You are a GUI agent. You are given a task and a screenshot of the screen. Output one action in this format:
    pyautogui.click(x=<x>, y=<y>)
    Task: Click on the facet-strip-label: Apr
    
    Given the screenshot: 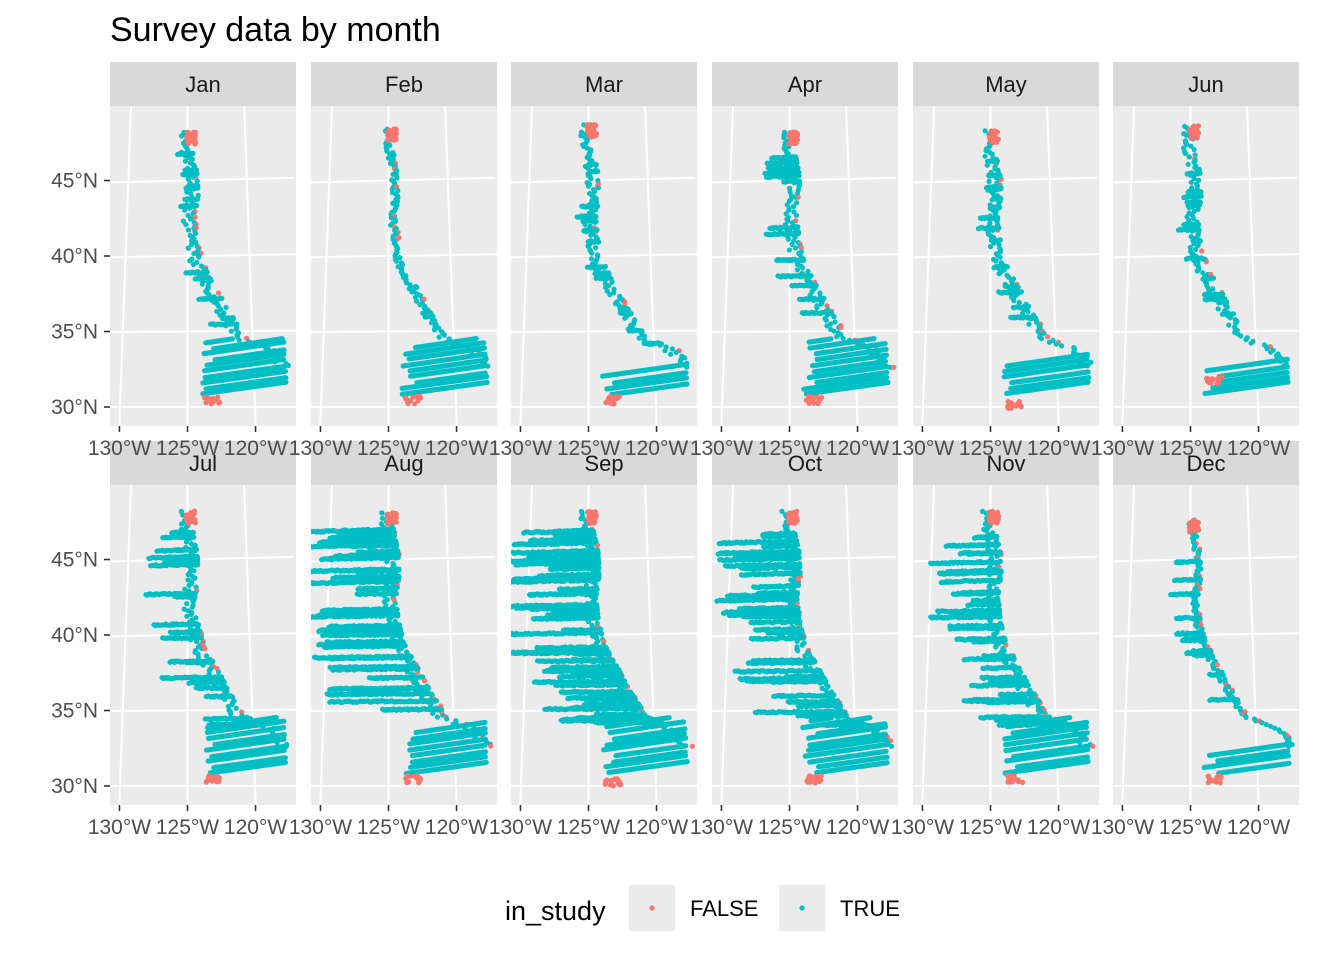 What is the action you would take?
    pyautogui.click(x=805, y=84)
    